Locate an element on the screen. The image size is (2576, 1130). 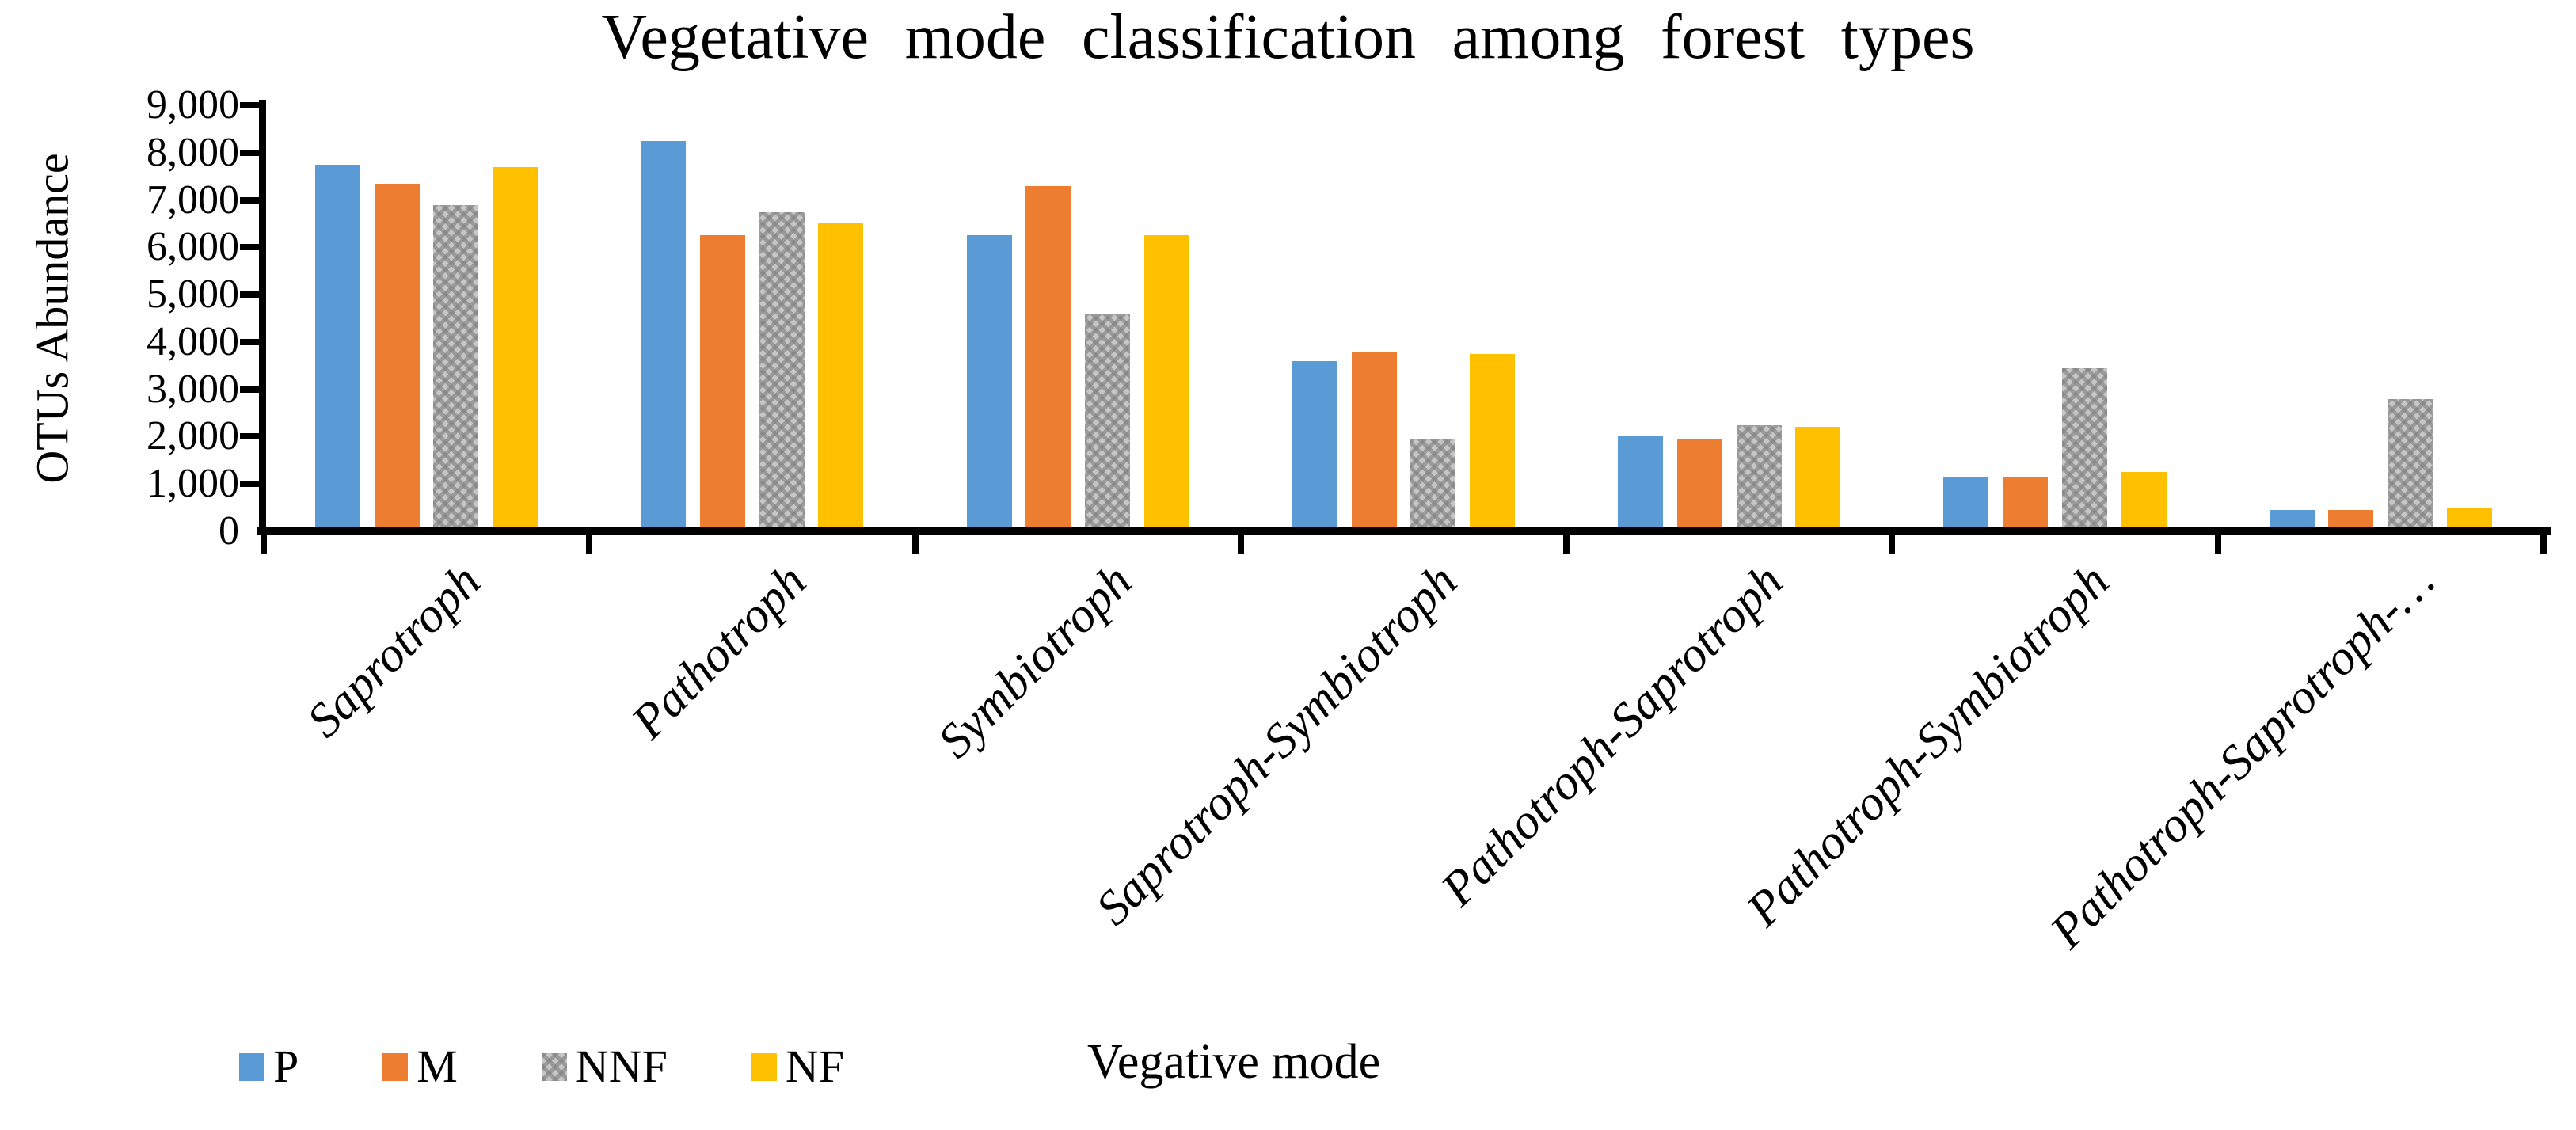
y-tick-label: 5,000 is located at coordinates (192, 295).